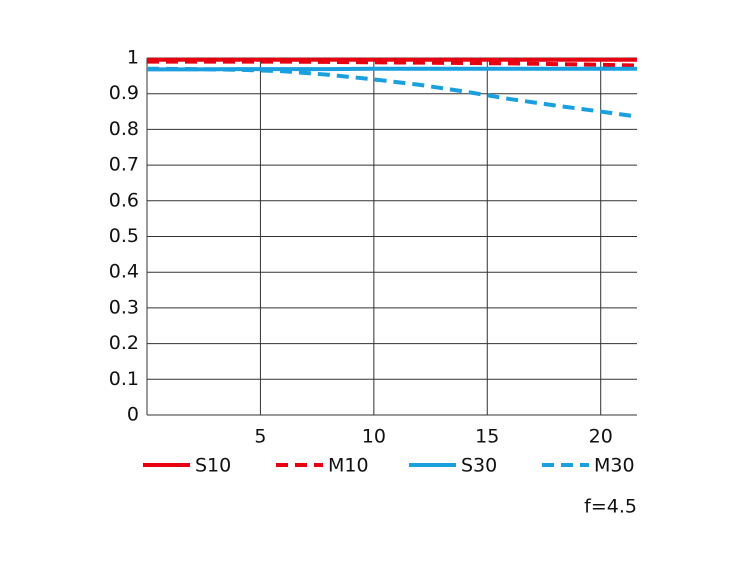 The height and width of the screenshot is (567, 750). What do you see at coordinates (124, 93) in the screenshot?
I see `y-tick-label: 0.9` at bounding box center [124, 93].